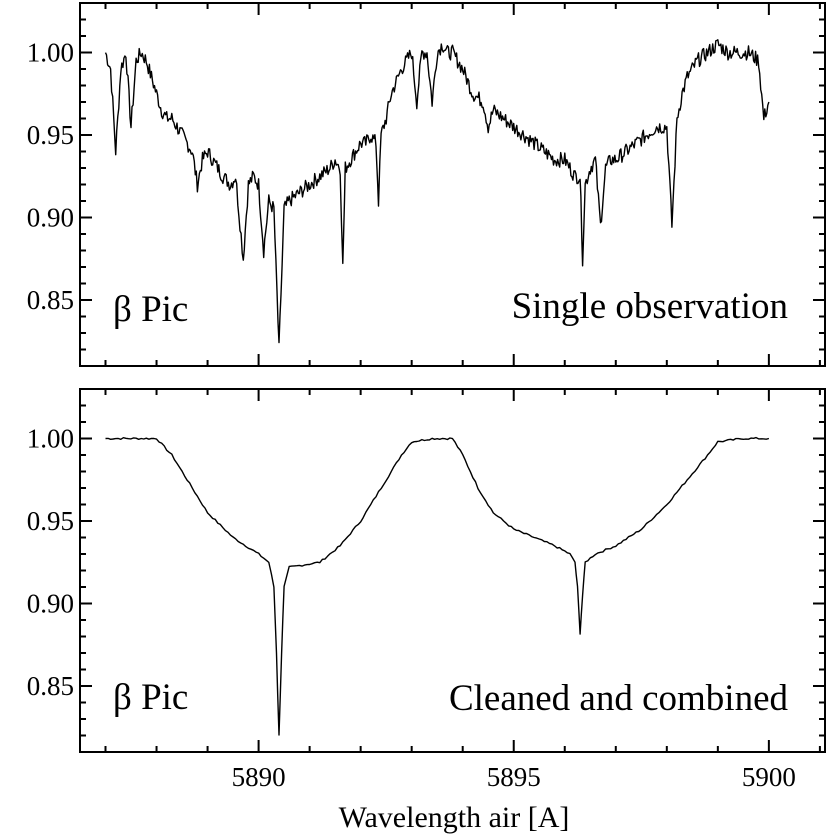 The width and height of the screenshot is (830, 837). Describe the element at coordinates (150, 697) in the screenshot. I see `bottom-star-label: β Pic` at that location.